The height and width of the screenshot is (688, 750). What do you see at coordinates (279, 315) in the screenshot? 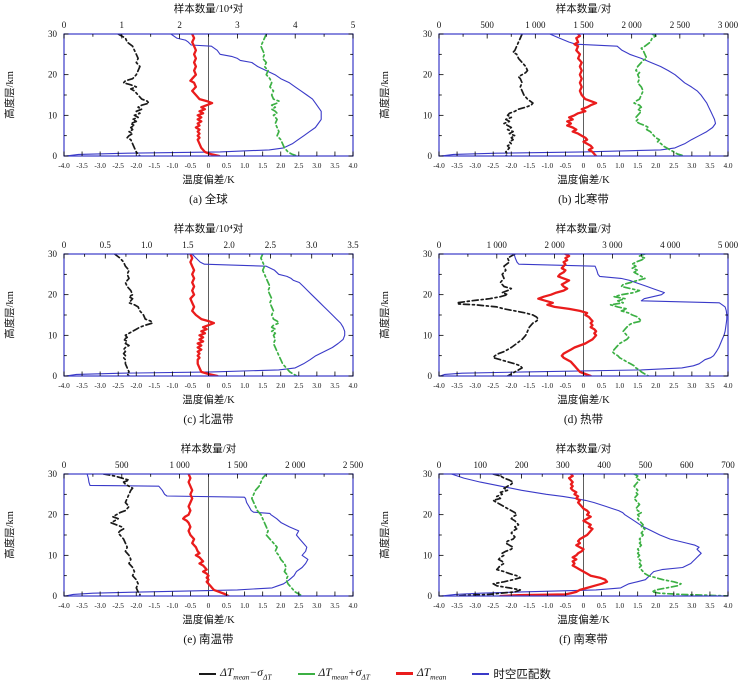
I see `c-t_mean_plus_sigma-line` at bounding box center [279, 315].